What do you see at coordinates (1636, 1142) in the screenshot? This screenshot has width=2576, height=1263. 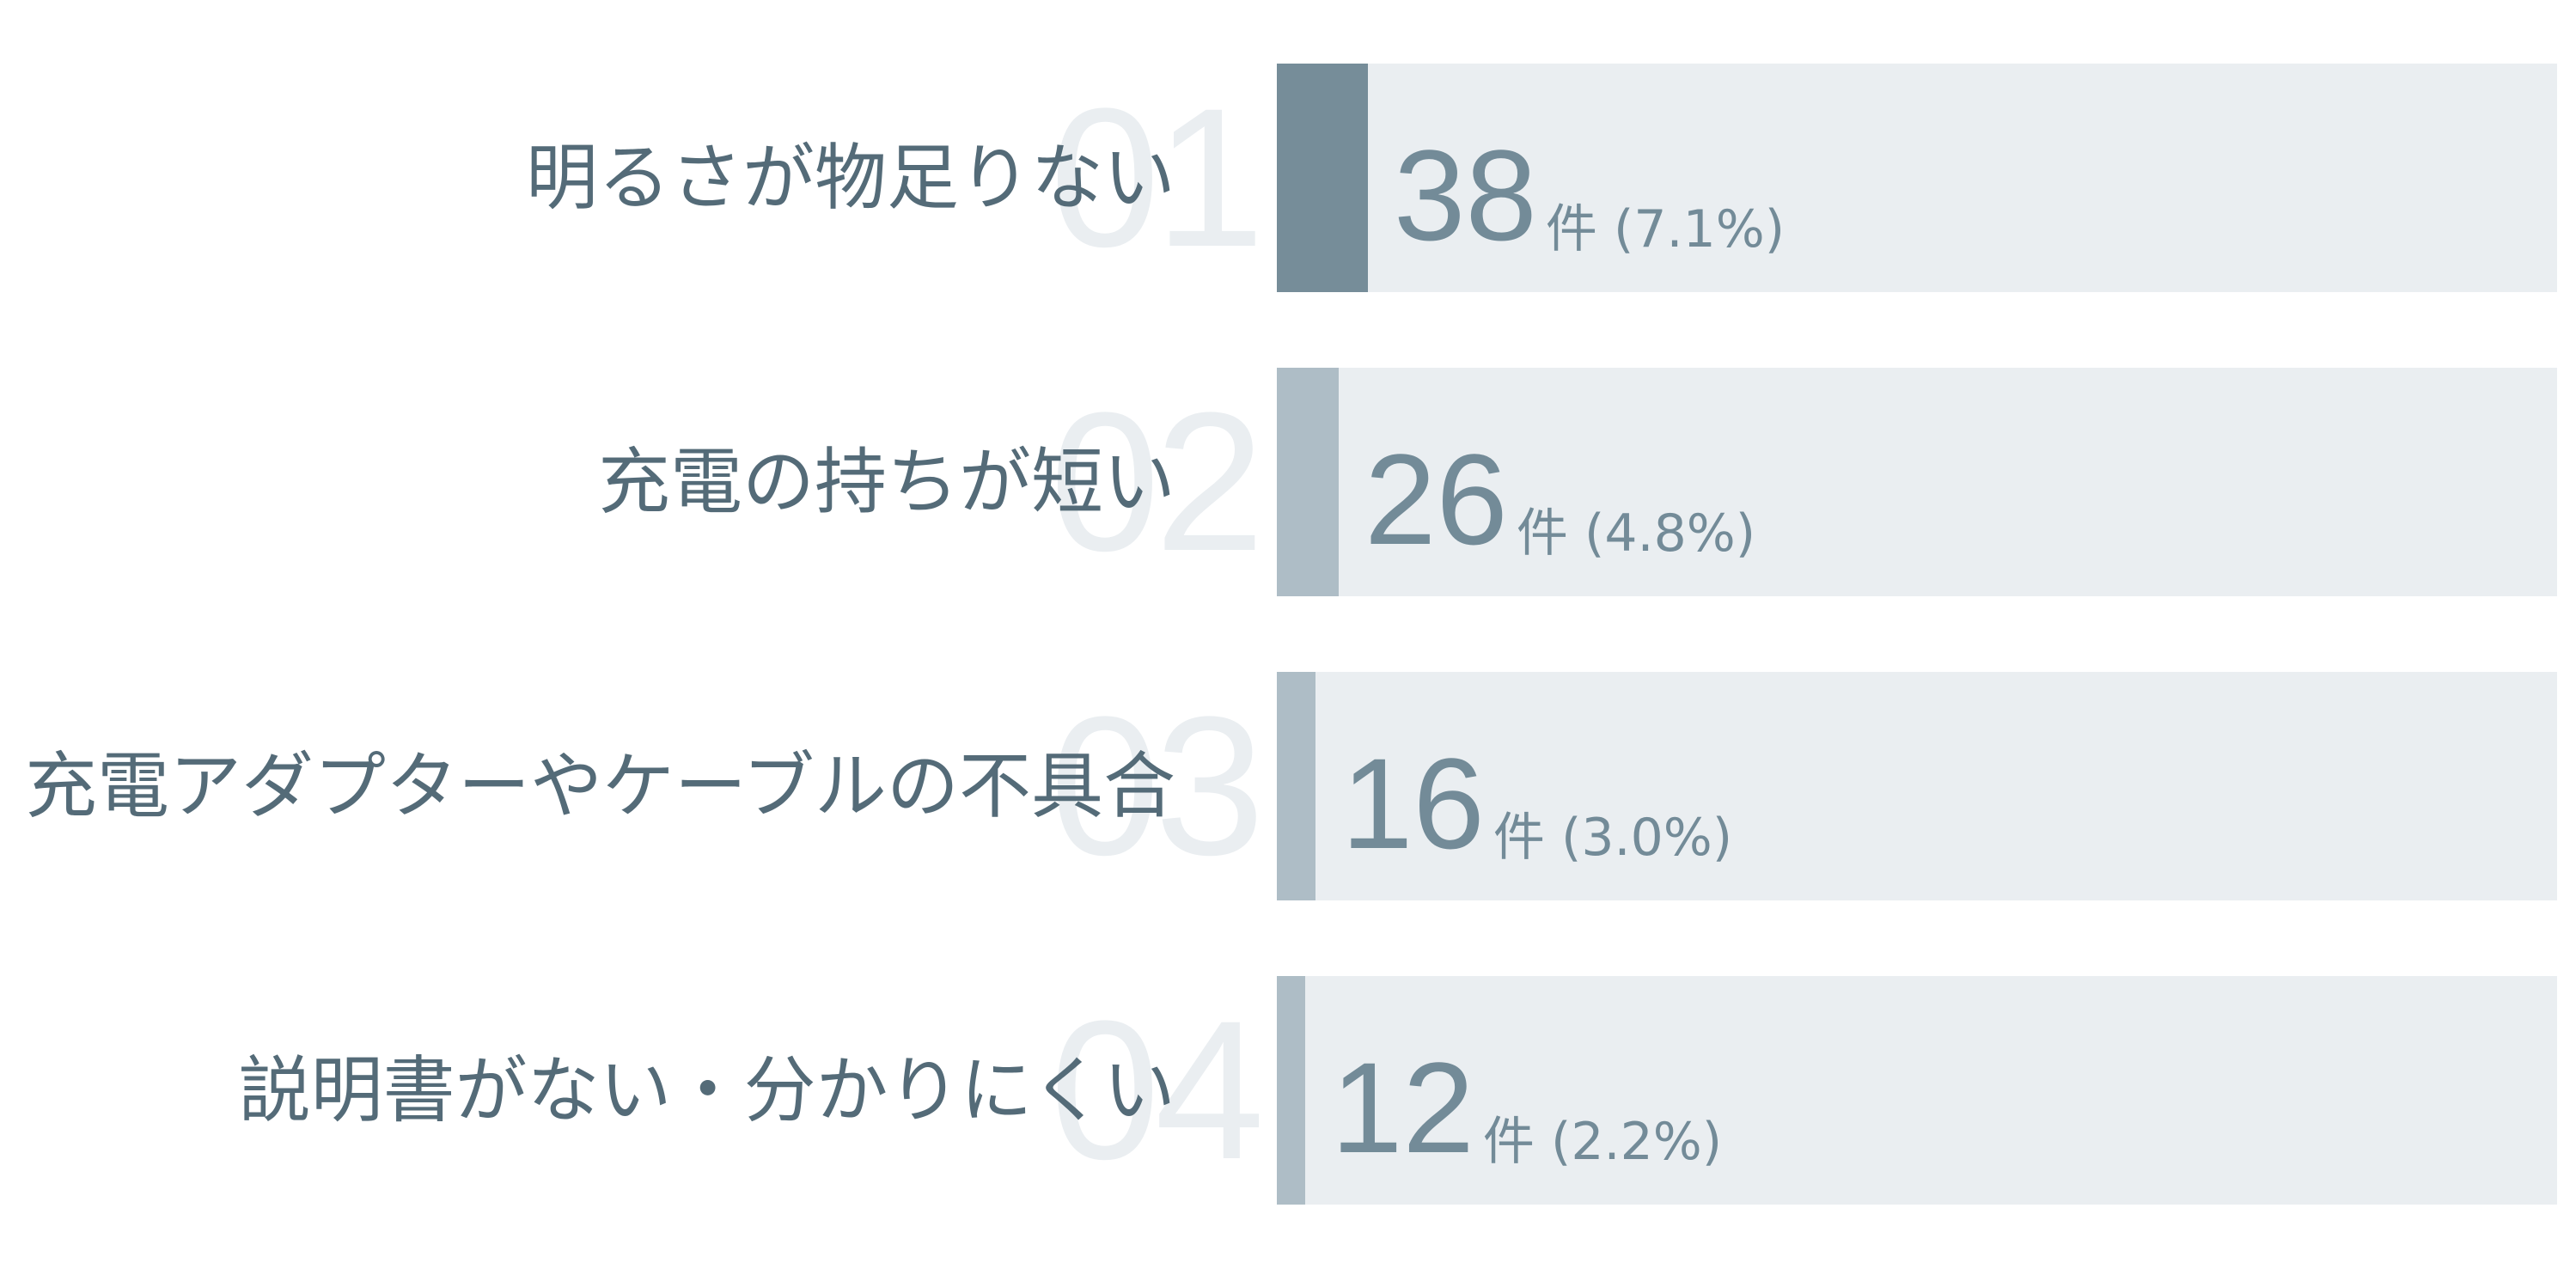 I see `percent-label: (2.2%)` at bounding box center [1636, 1142].